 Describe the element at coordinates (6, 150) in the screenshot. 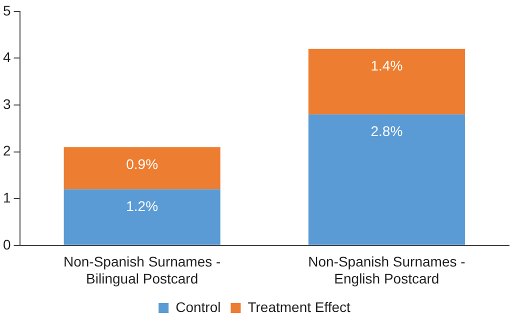

I see `y-tick-label: 2` at that location.